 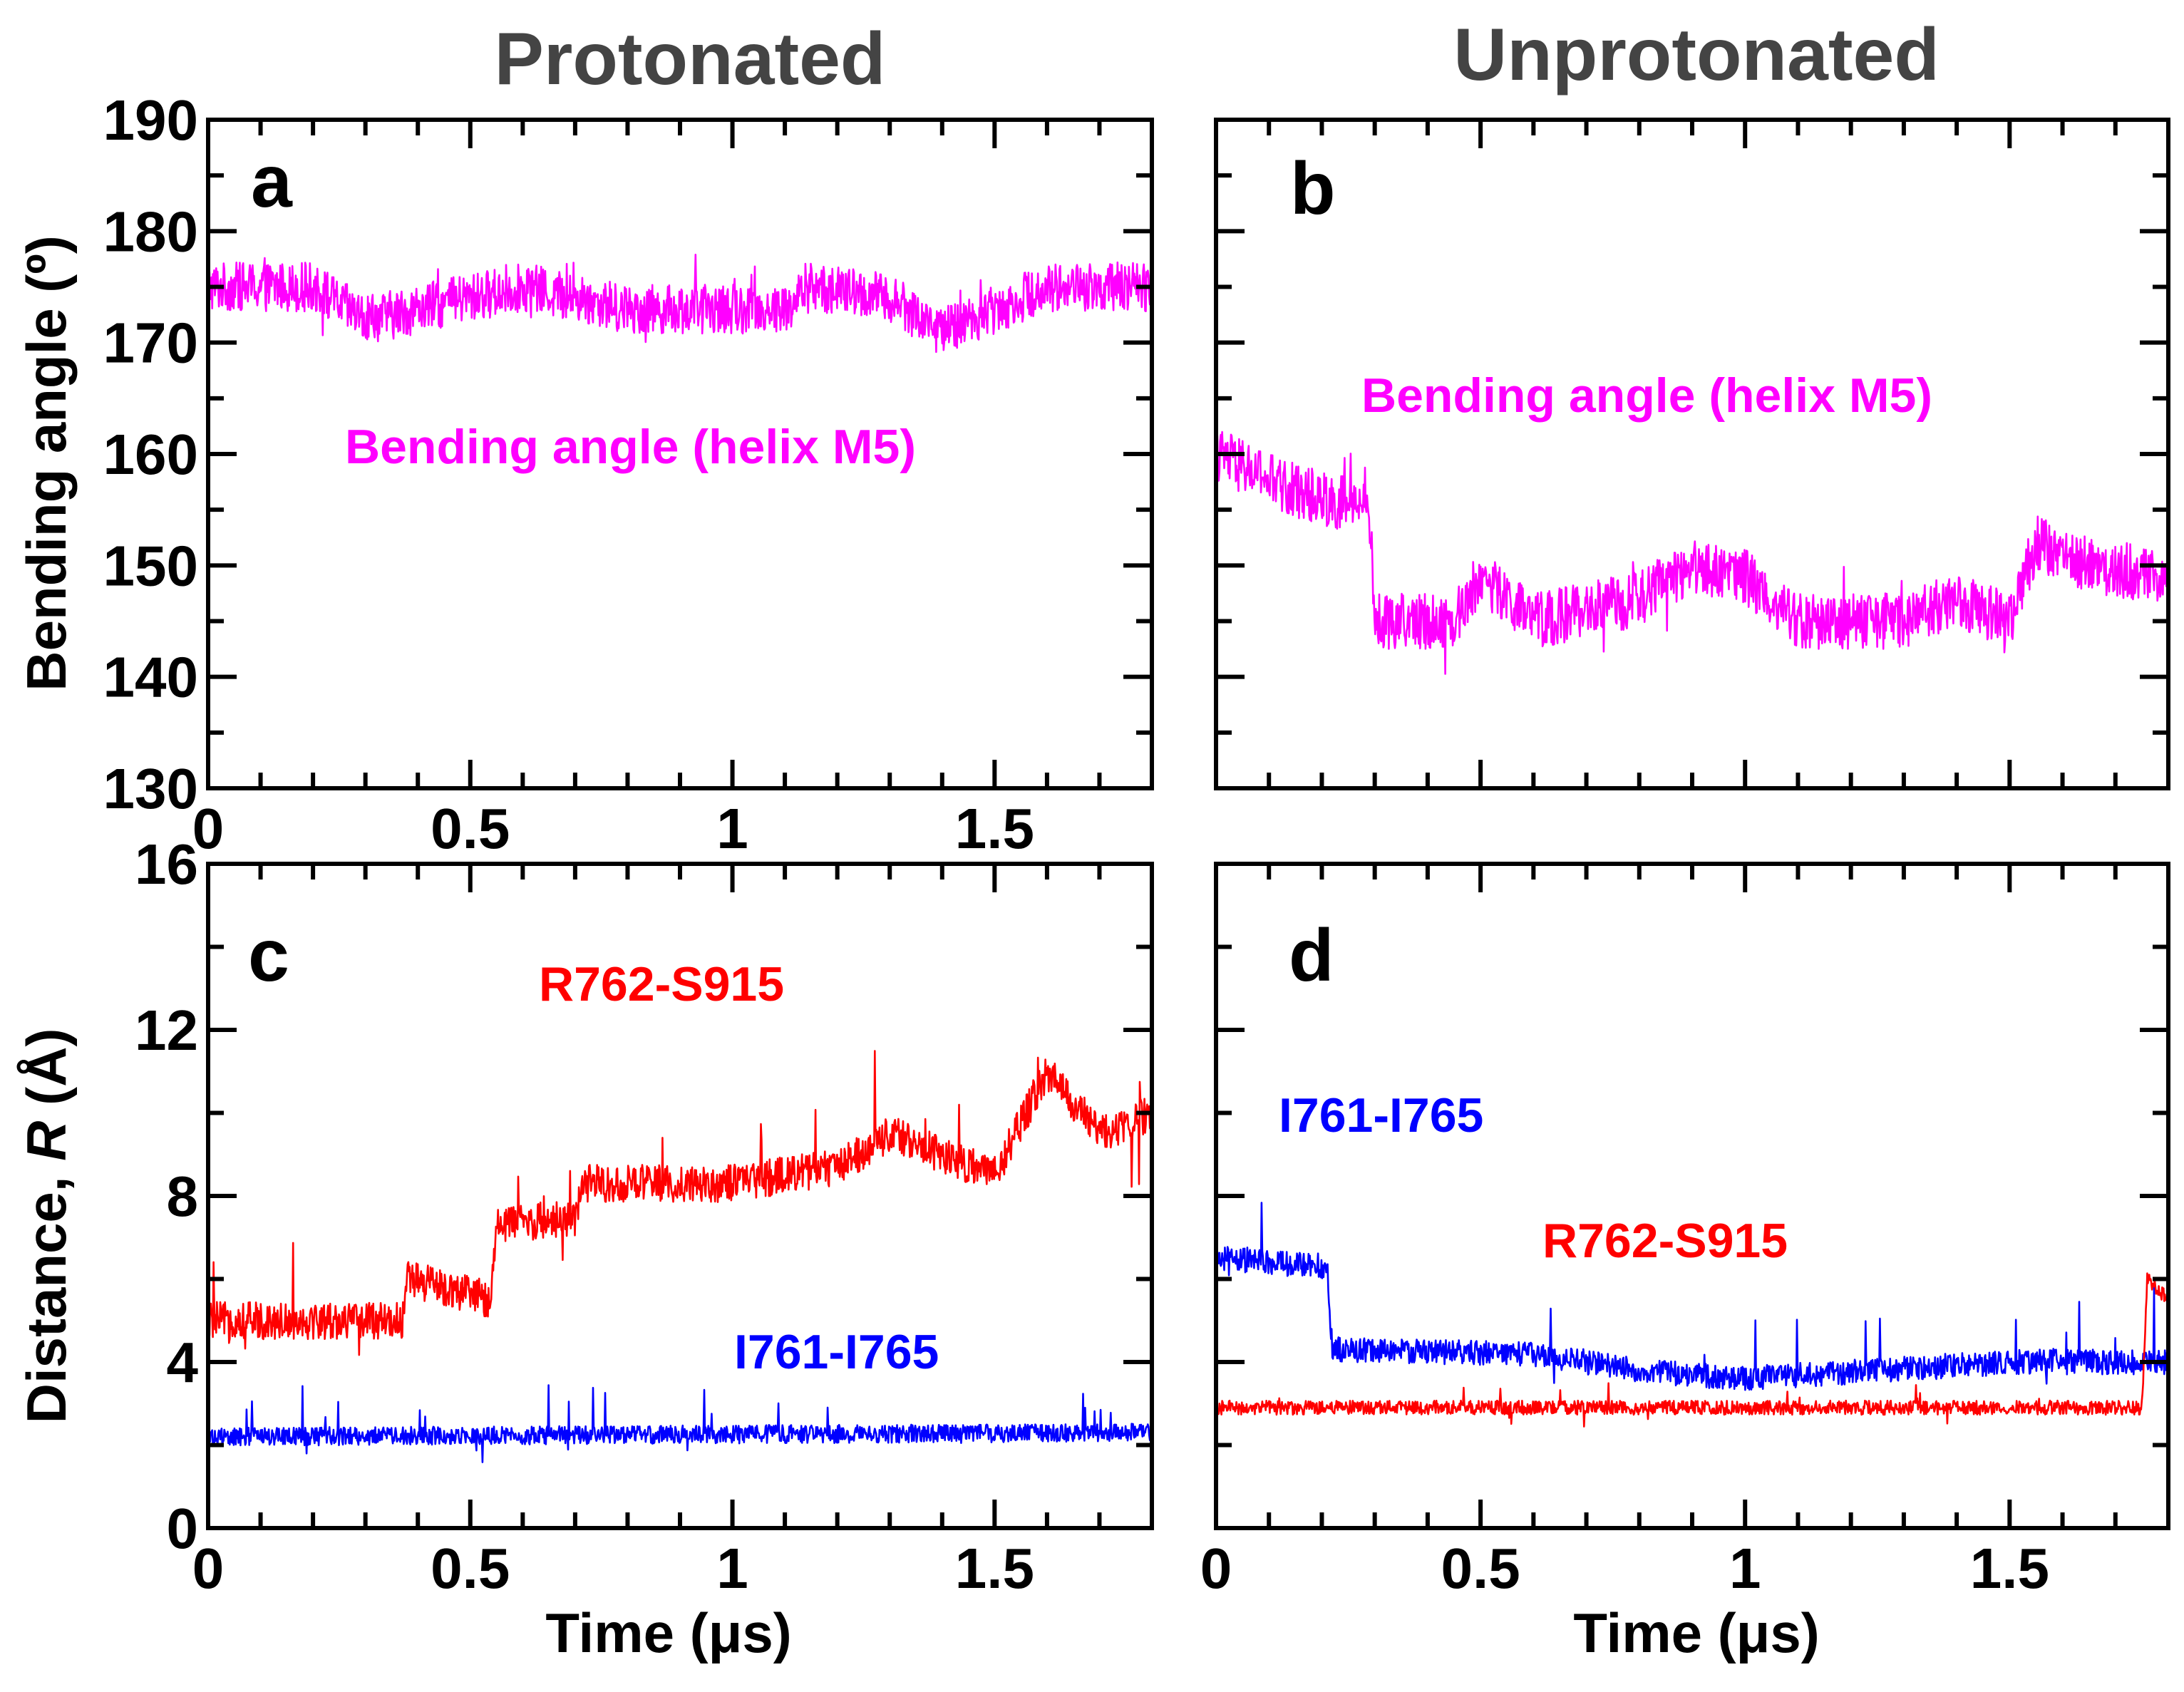 What do you see at coordinates (150, 343) in the screenshot?
I see `y-tick-label: 170` at bounding box center [150, 343].